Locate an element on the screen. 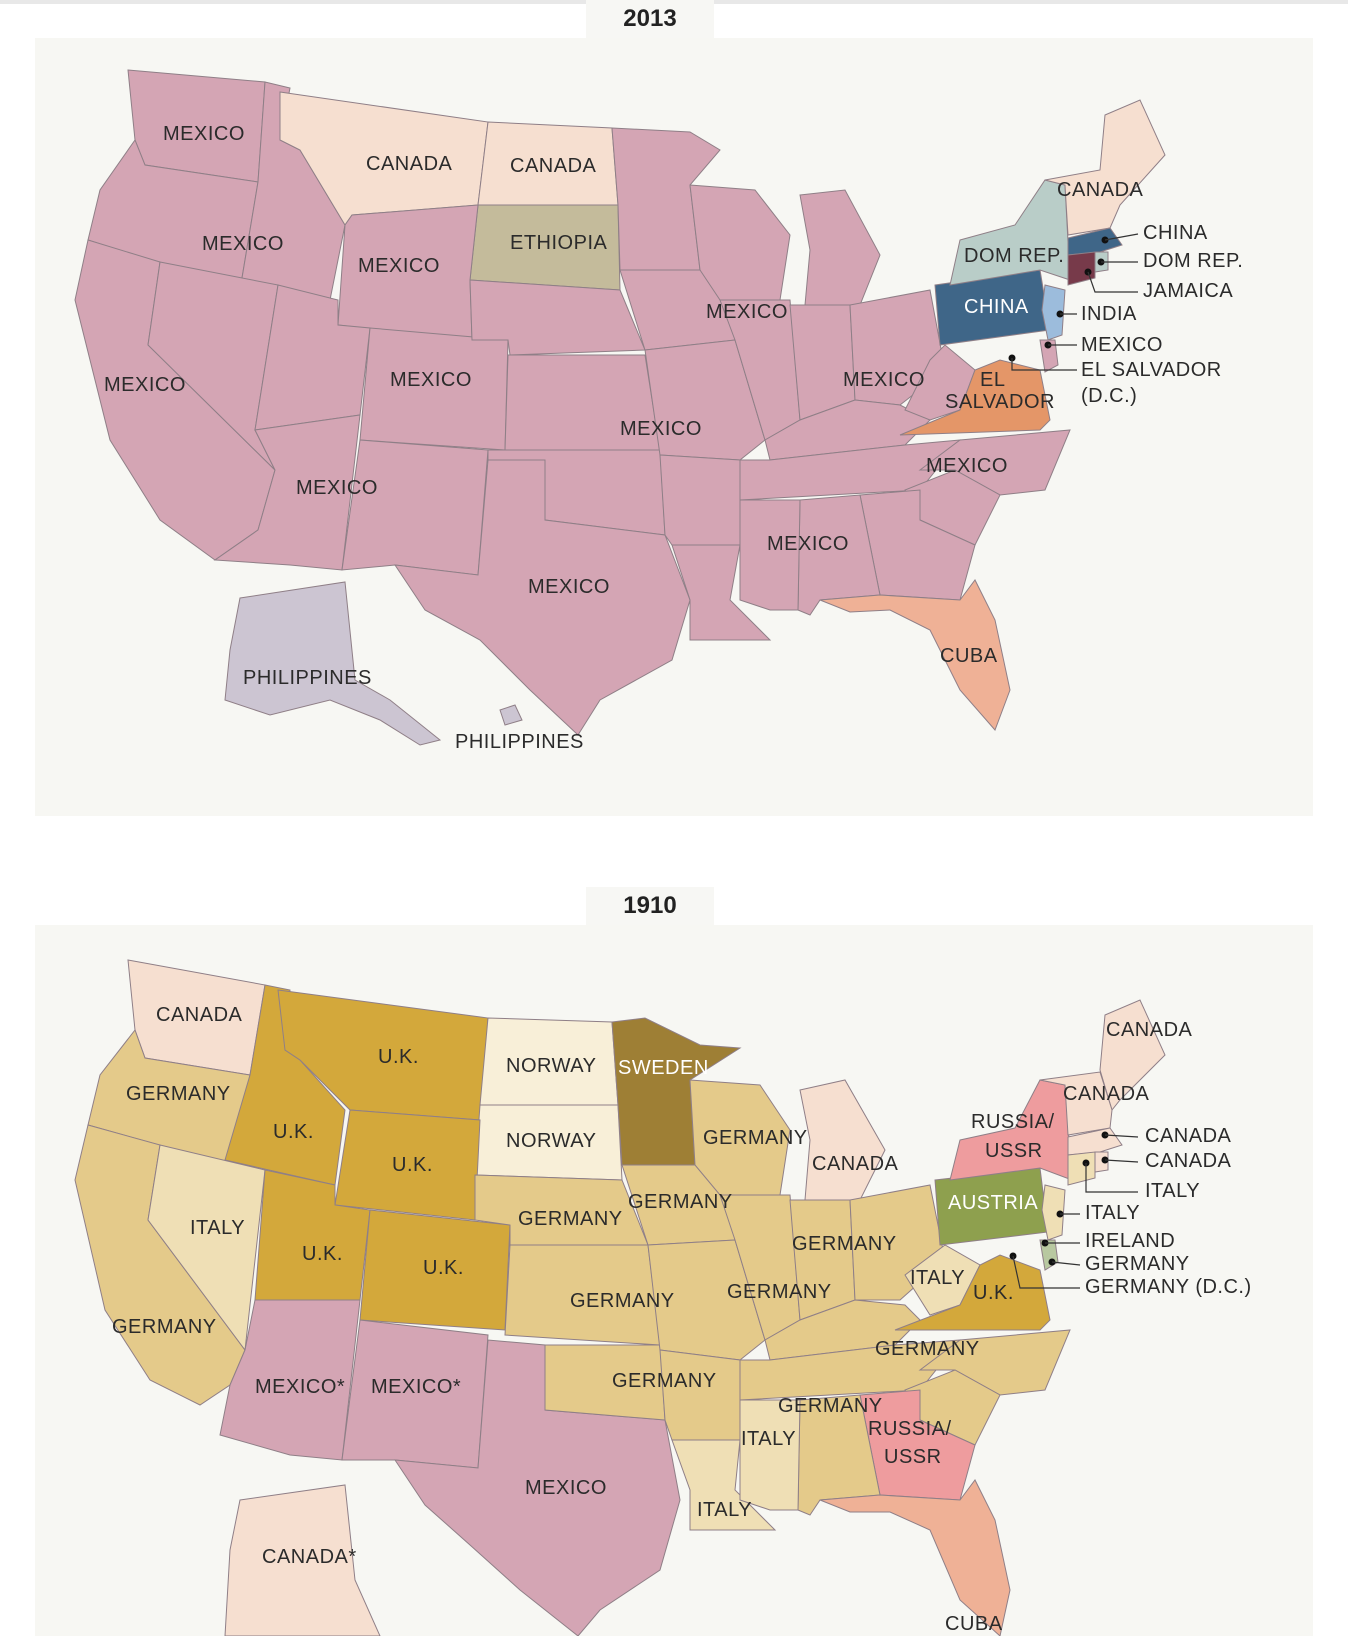  state-indiana is located at coordinates (822, 362).